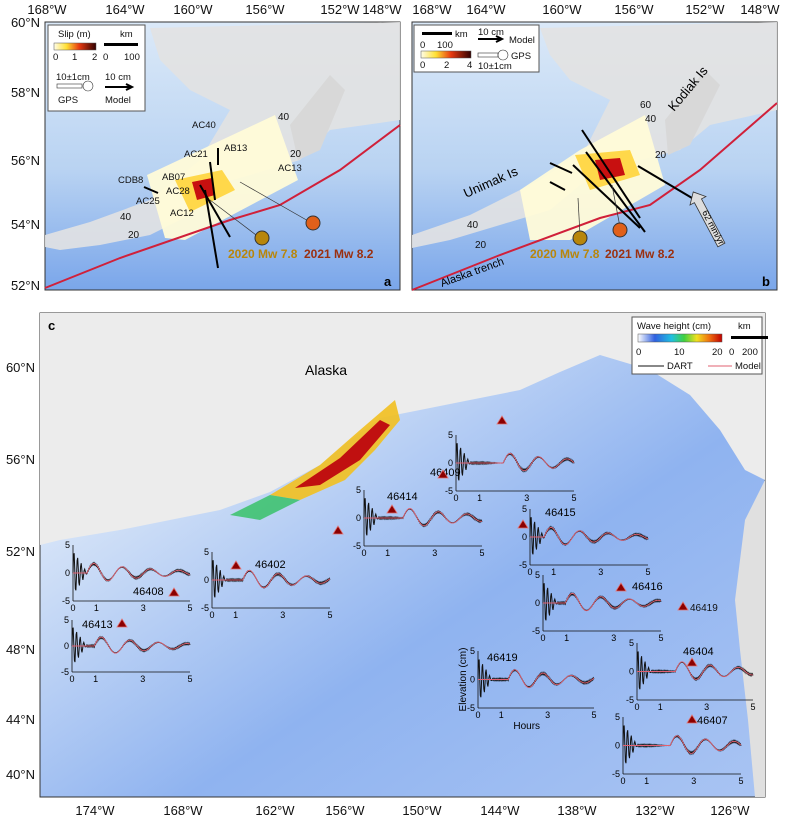 The height and width of the screenshot is (830, 800). What do you see at coordinates (20, 774) in the screenshot?
I see `tick-label: 40°N` at bounding box center [20, 774].